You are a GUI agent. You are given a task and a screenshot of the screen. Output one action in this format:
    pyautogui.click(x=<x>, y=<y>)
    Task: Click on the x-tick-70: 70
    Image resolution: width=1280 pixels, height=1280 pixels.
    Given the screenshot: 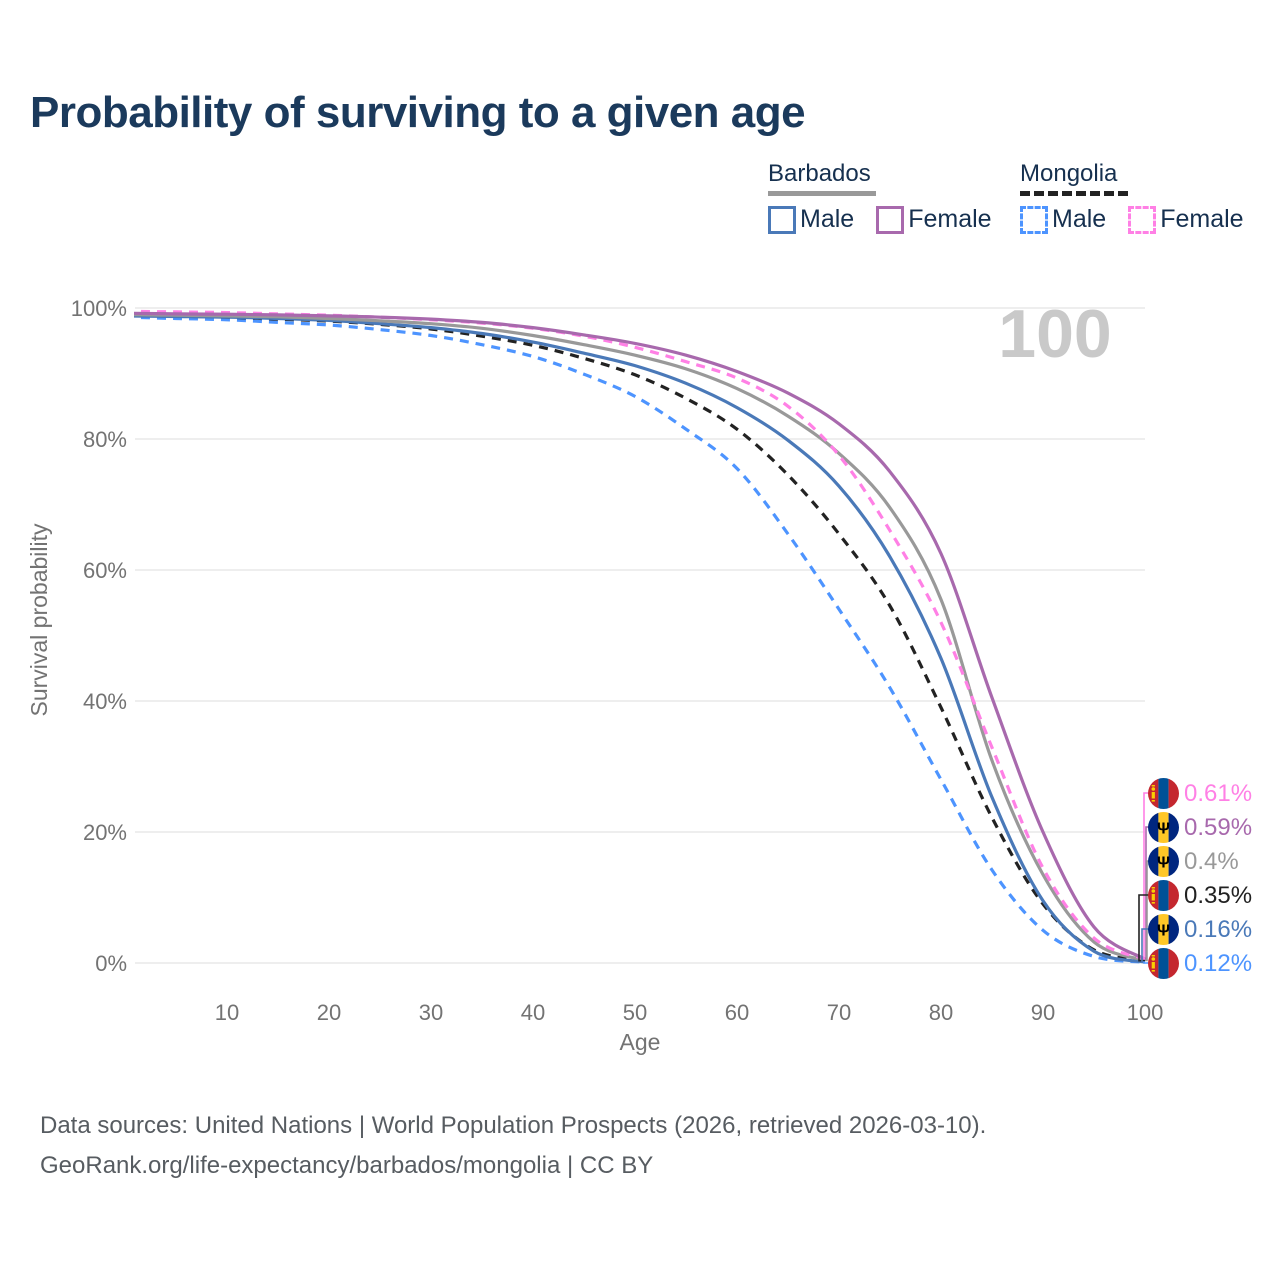 What is the action you would take?
    pyautogui.click(x=839, y=1012)
    